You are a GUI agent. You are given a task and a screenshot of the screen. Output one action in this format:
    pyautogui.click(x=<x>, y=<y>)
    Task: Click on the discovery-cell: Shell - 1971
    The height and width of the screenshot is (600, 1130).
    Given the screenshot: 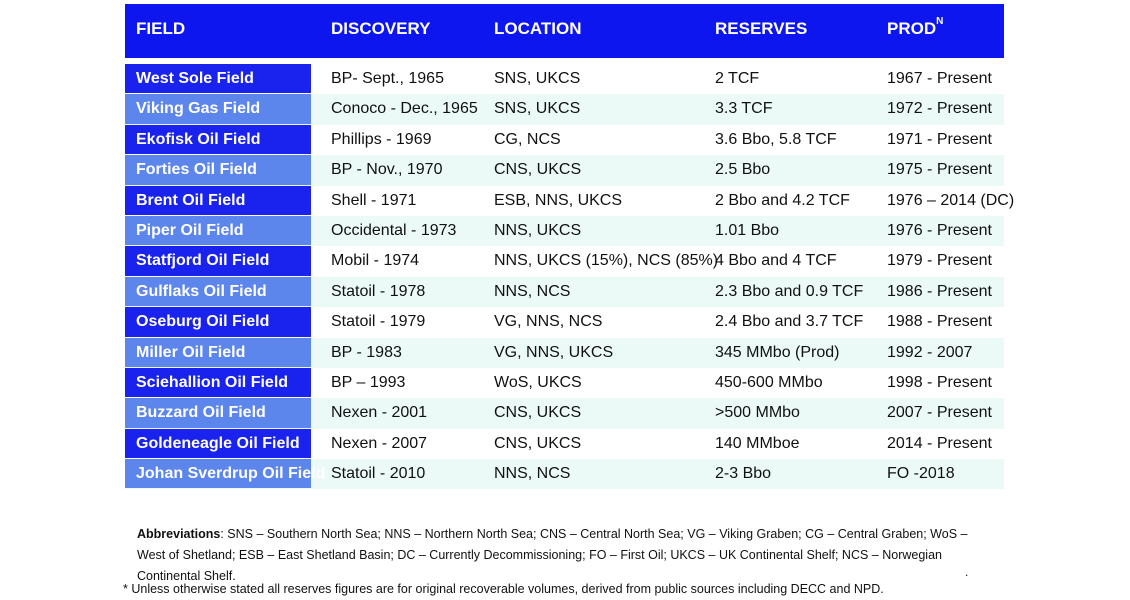 What is the action you would take?
    pyautogui.click(x=374, y=200)
    